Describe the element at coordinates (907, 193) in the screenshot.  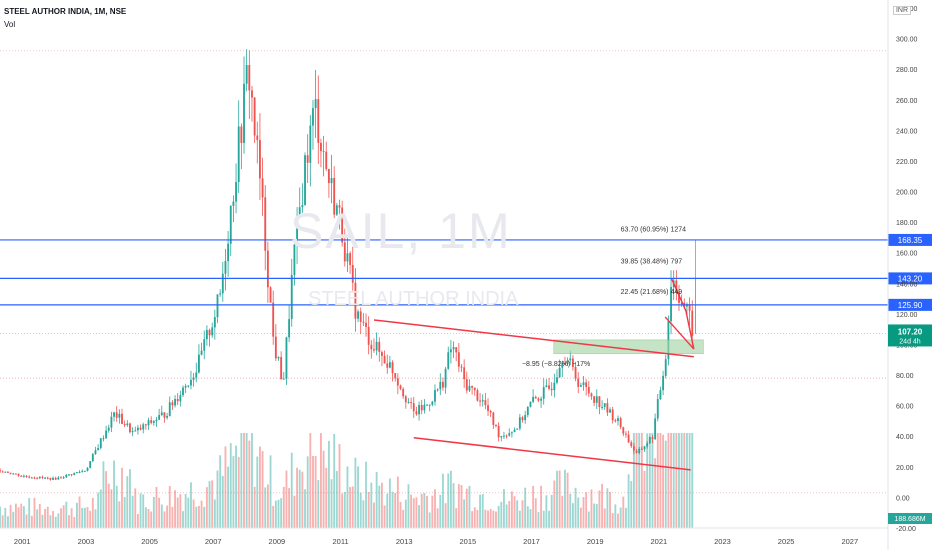
I see `y-tick-label: 200.00` at that location.